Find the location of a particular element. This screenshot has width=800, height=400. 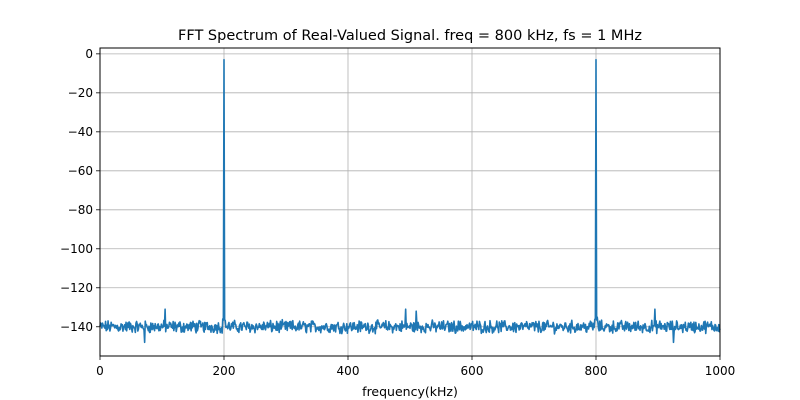

y-tick-label: −120 is located at coordinates (76, 288).